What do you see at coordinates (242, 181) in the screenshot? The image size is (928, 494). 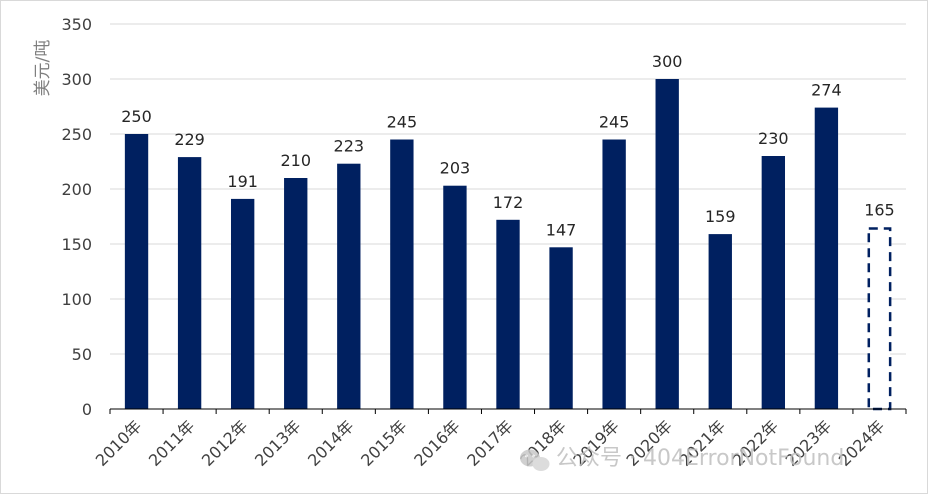 I see `data-label: 191` at bounding box center [242, 181].